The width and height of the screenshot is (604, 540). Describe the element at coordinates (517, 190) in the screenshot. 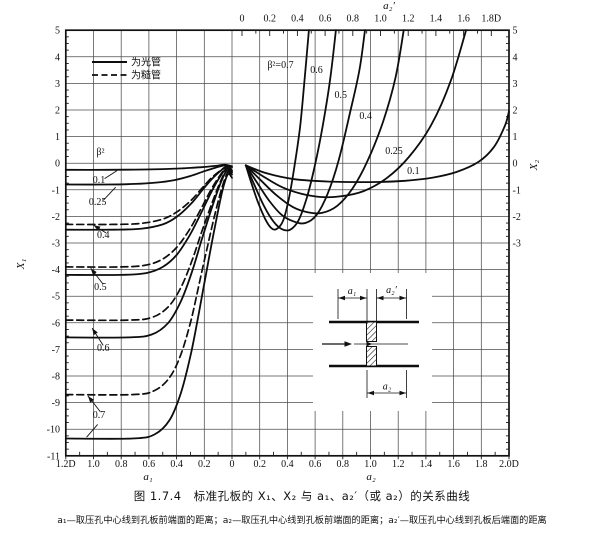

I see `right-tick-label: -1` at that location.